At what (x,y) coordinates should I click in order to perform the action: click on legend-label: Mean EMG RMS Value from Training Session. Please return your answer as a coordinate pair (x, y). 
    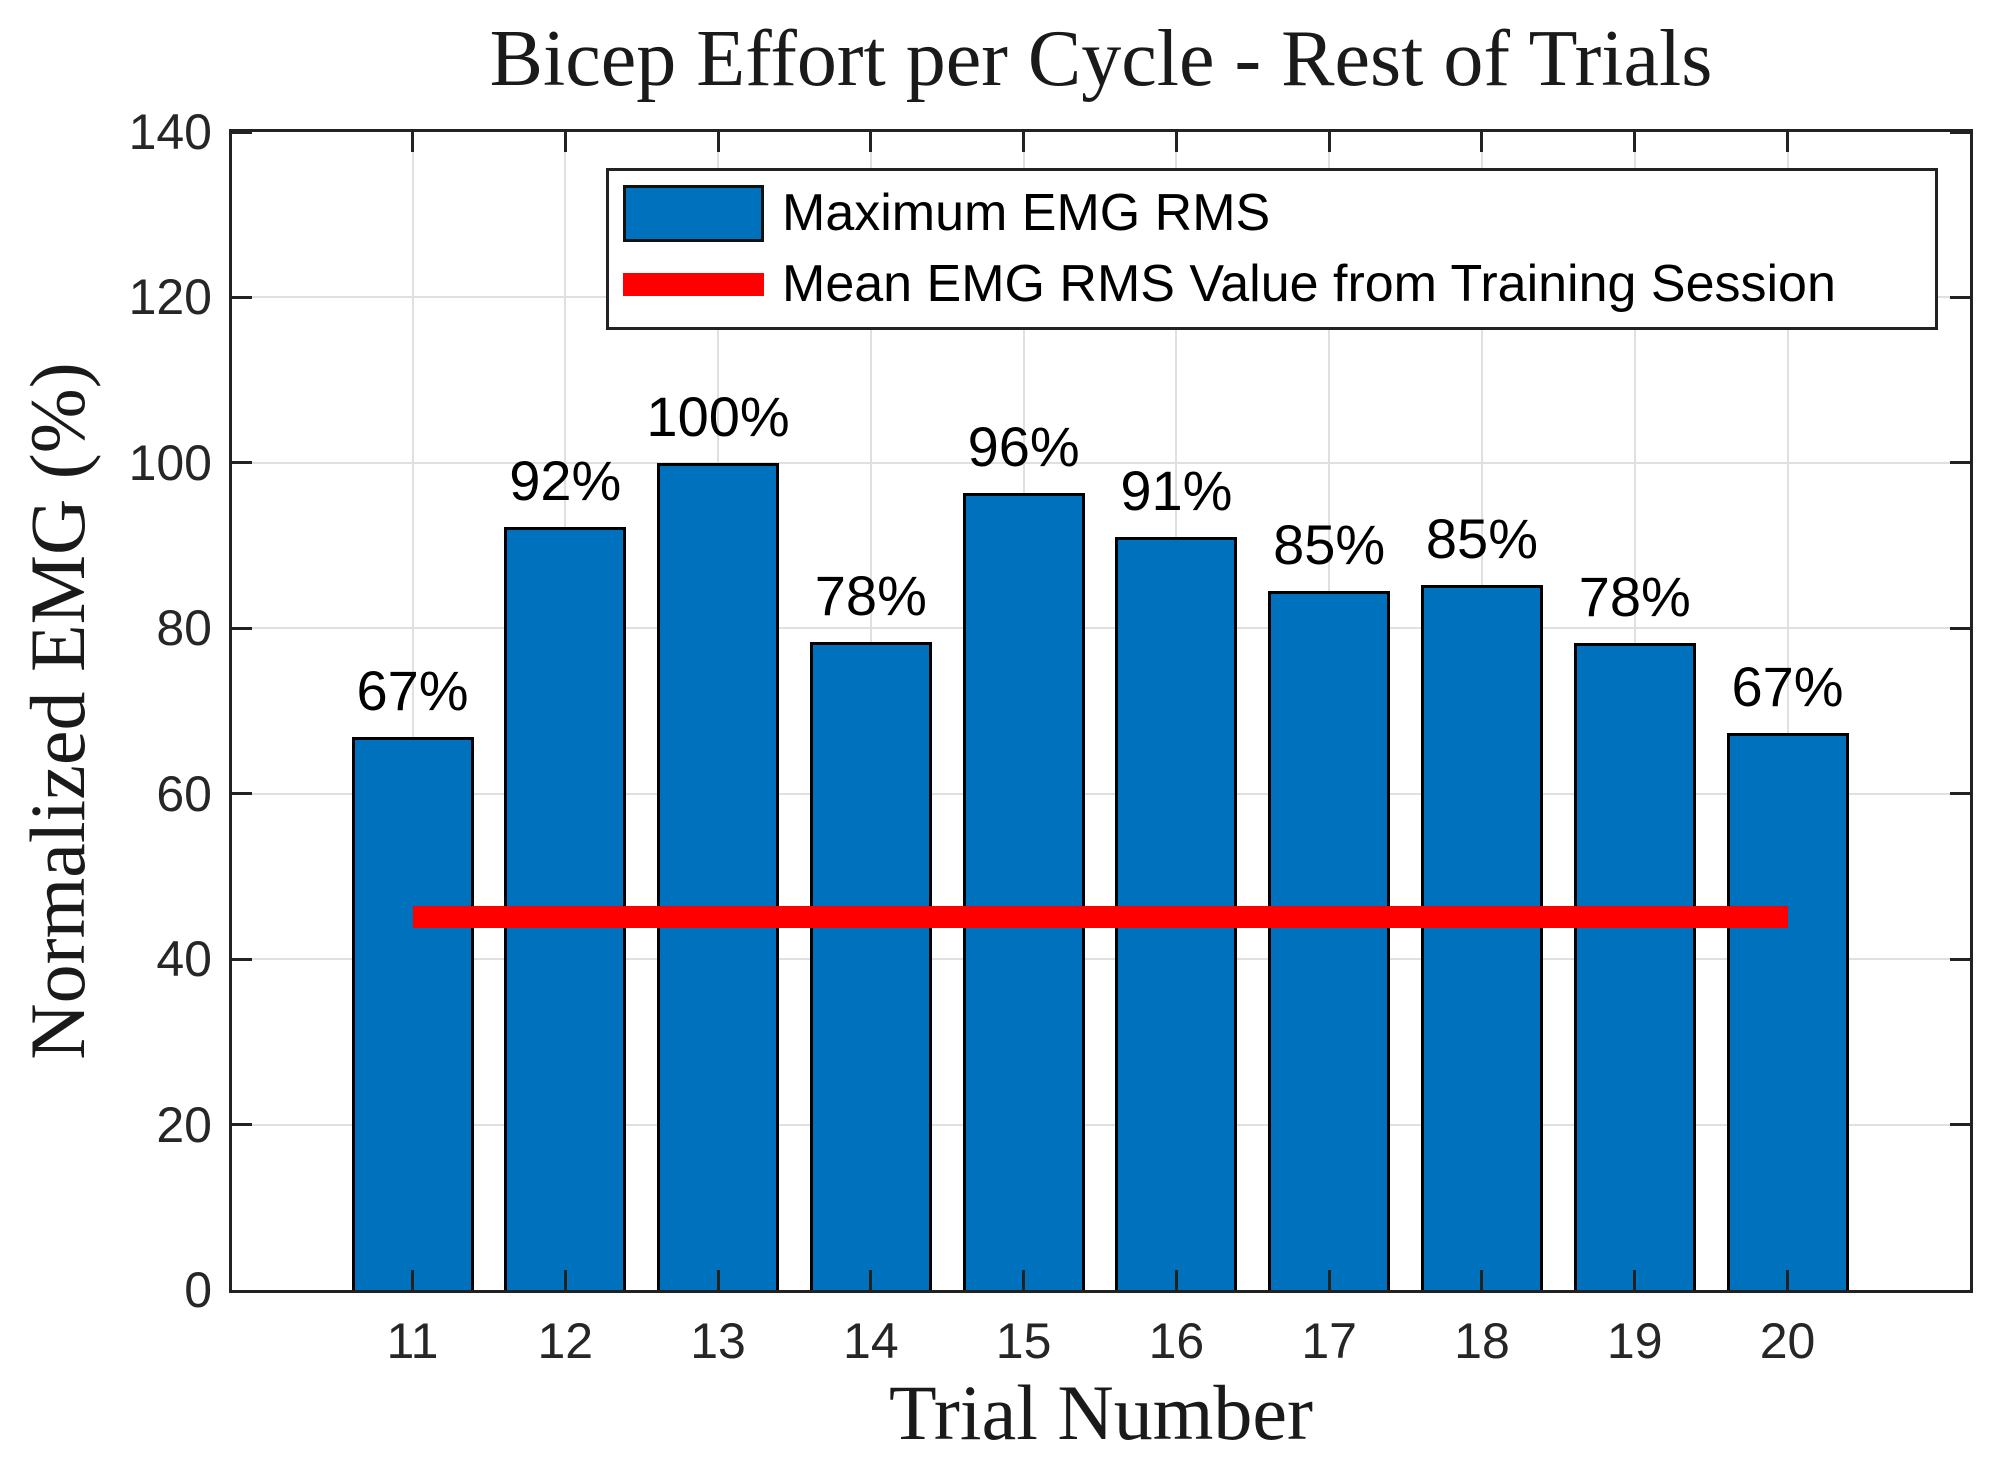
    Looking at the image, I should click on (1309, 284).